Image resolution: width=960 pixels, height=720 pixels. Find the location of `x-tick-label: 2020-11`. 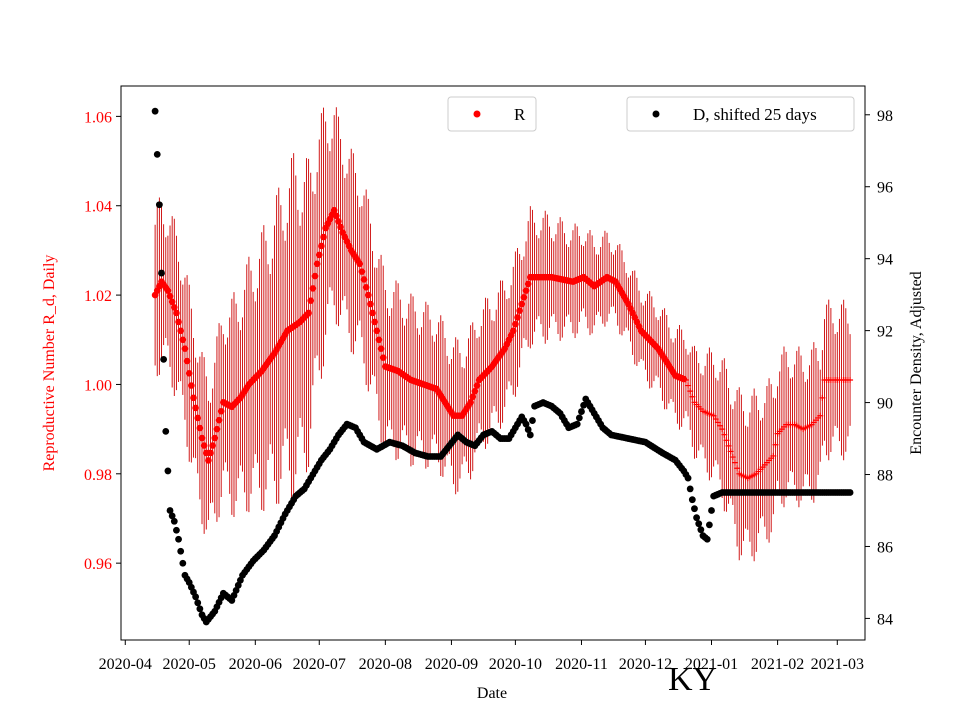

x-tick-label: 2020-11 is located at coordinates (581, 664).